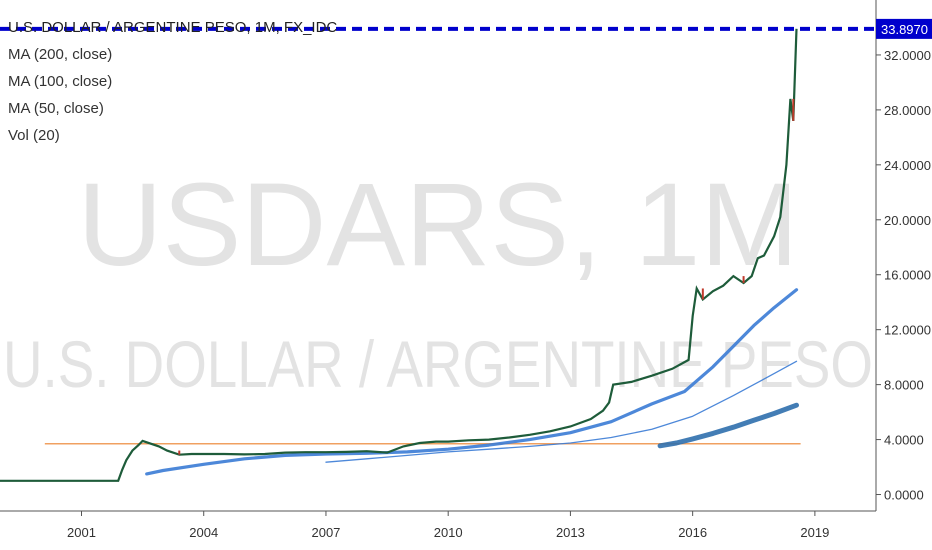 The width and height of the screenshot is (932, 550). Describe the element at coordinates (81, 532) in the screenshot. I see `x-tick-label: 2001` at that location.